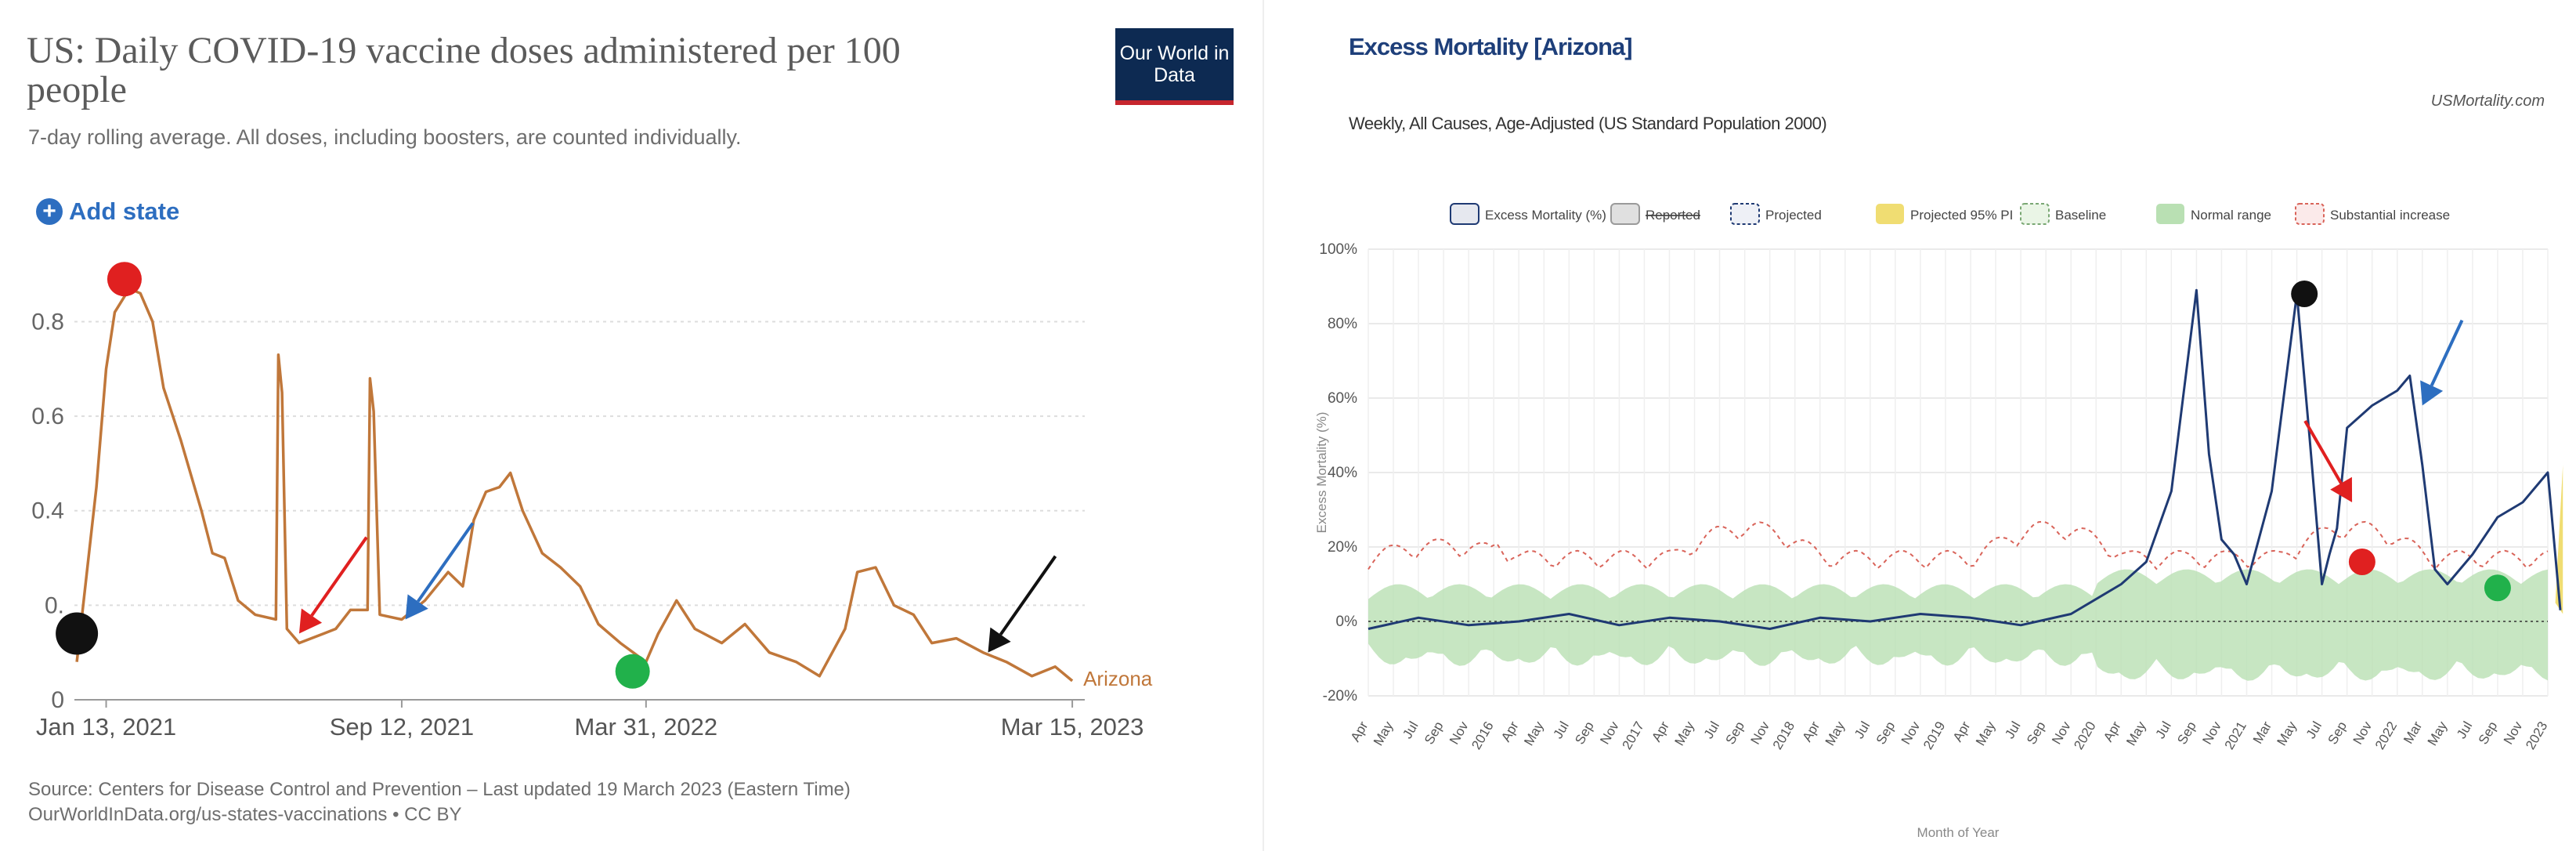  What do you see at coordinates (2235, 736) in the screenshot?
I see `x-tick-label: 2021` at bounding box center [2235, 736].